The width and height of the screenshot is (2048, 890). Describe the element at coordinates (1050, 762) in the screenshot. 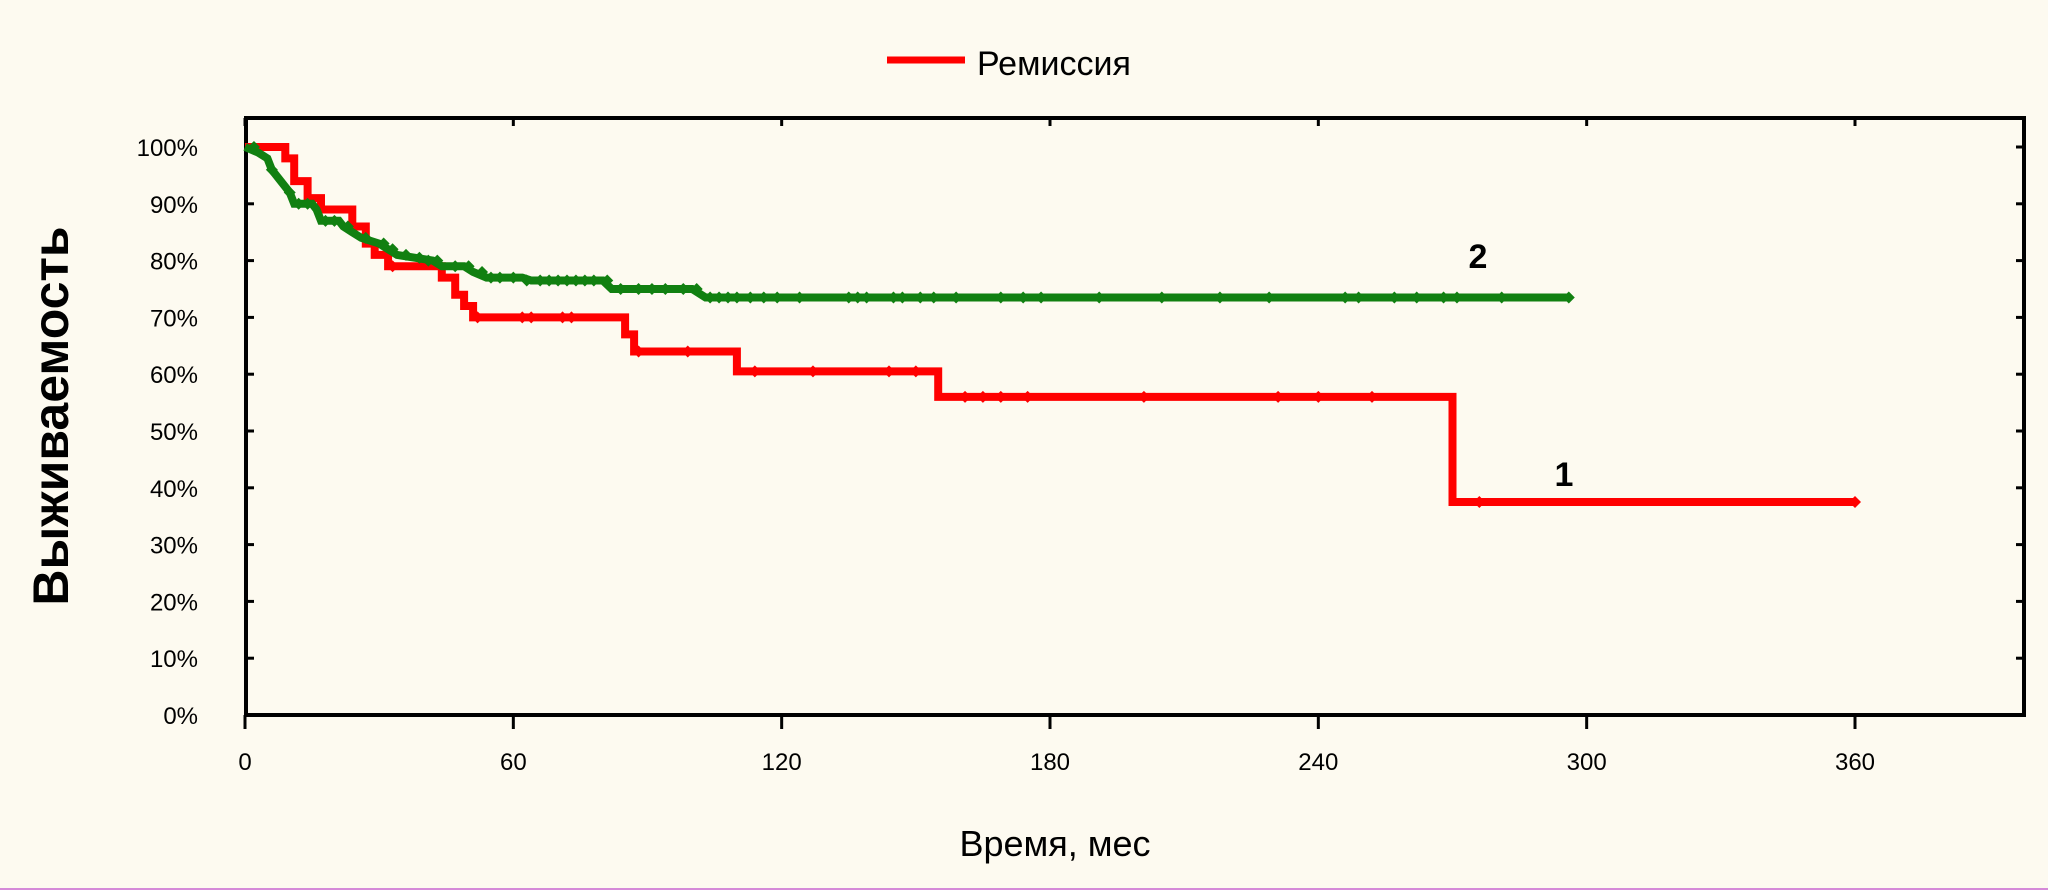

I see `x-tick-label: 180` at that location.